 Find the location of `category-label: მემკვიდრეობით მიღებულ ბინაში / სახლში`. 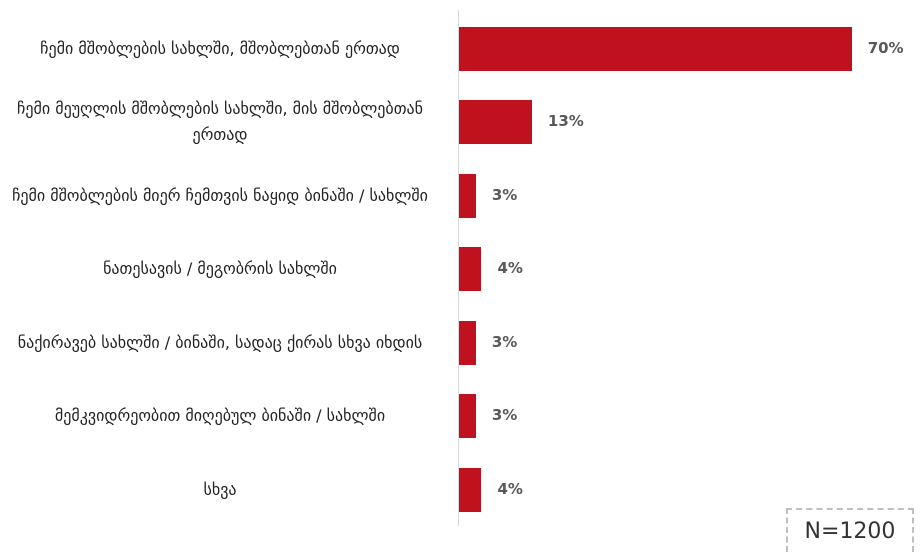

category-label: მემკვიდრეობით მიღებულ ბინაში / სახლში is located at coordinates (220, 416).